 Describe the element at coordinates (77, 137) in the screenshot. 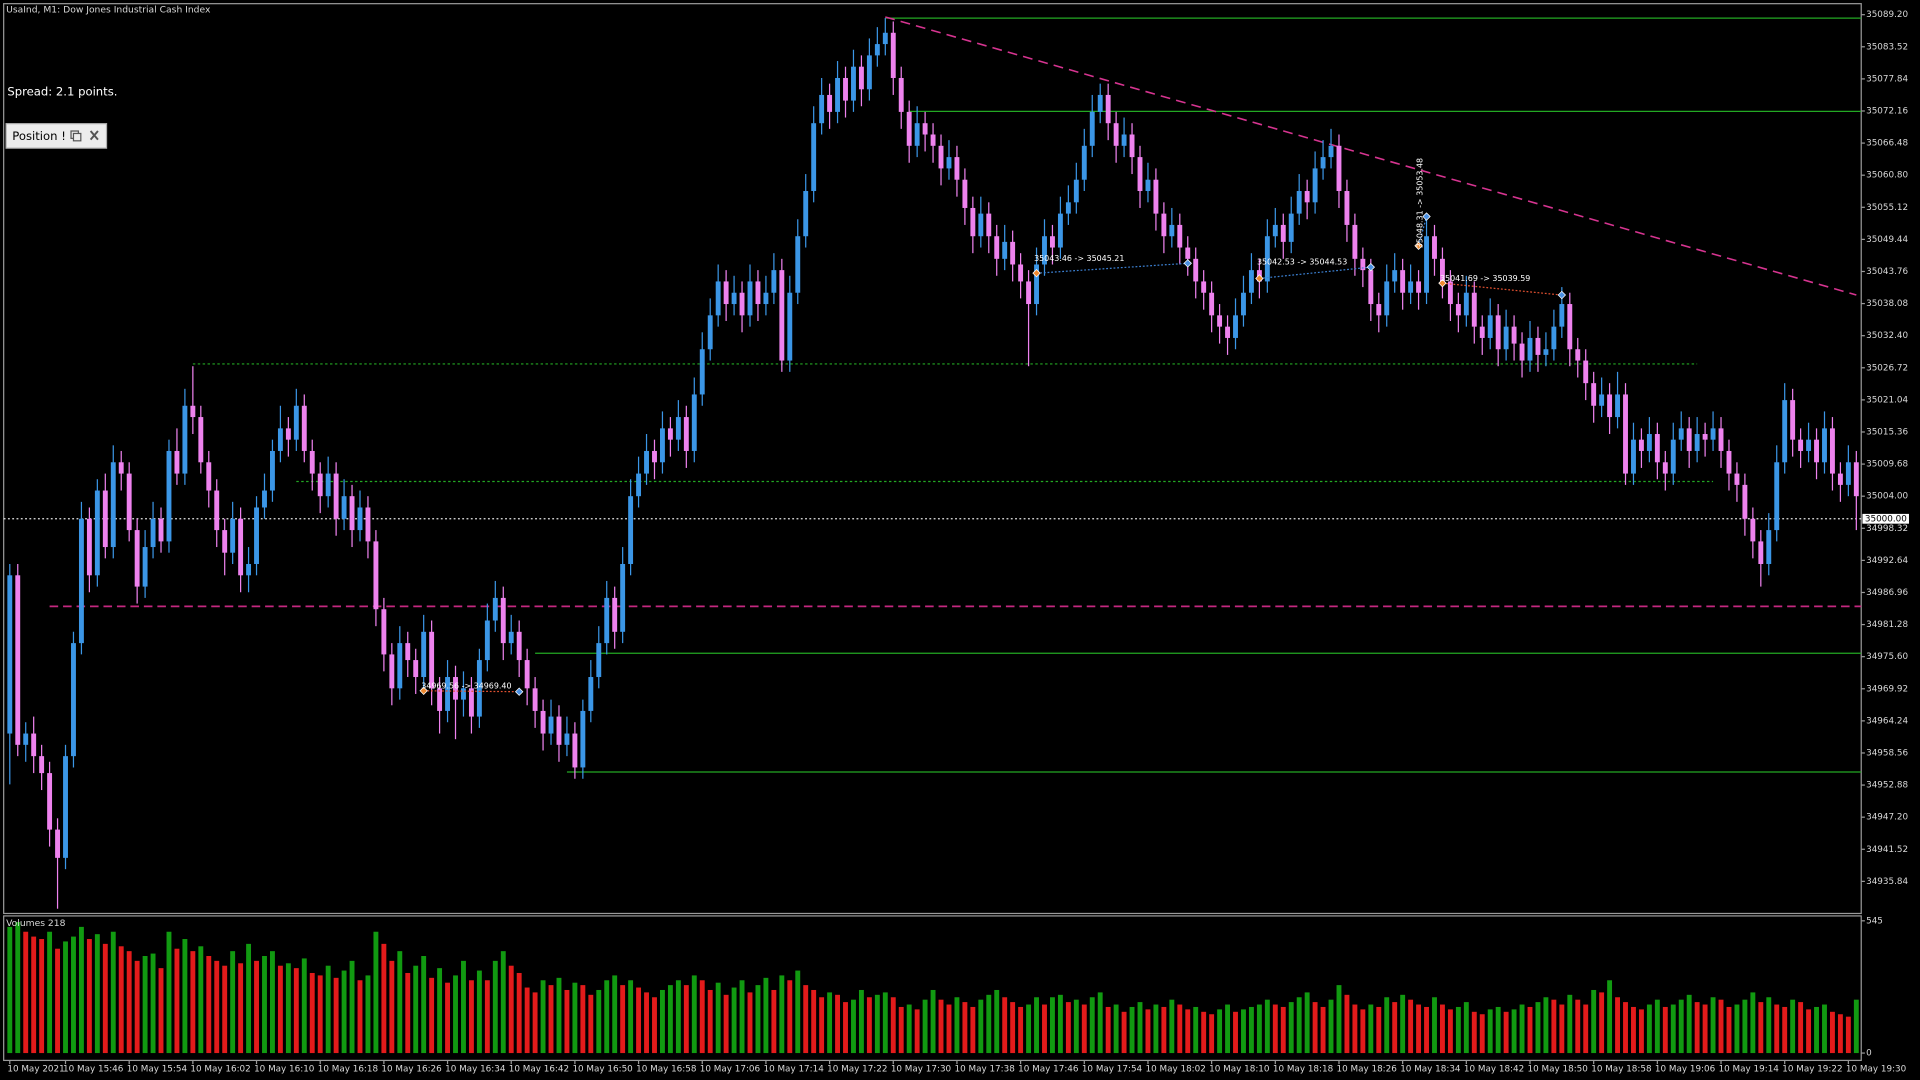

I see `restore-icon-back` at that location.